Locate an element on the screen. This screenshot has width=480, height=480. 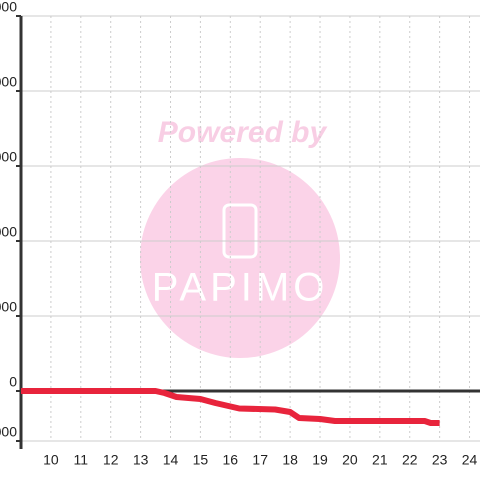
y-tick-label: 150,000 is located at coordinates (8, 7).